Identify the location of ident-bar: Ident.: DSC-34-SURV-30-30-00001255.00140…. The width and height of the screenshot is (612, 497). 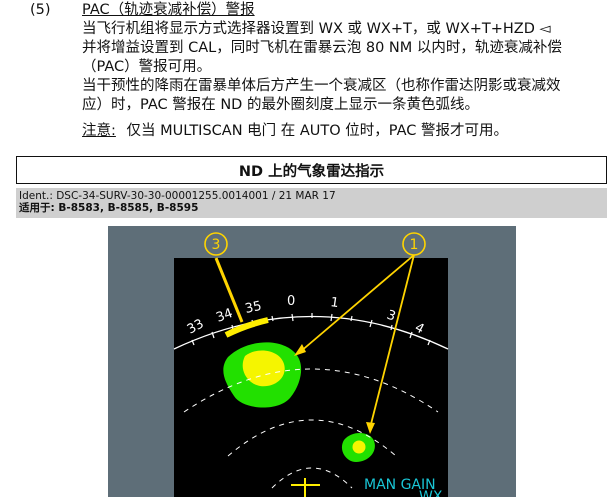
(311, 203).